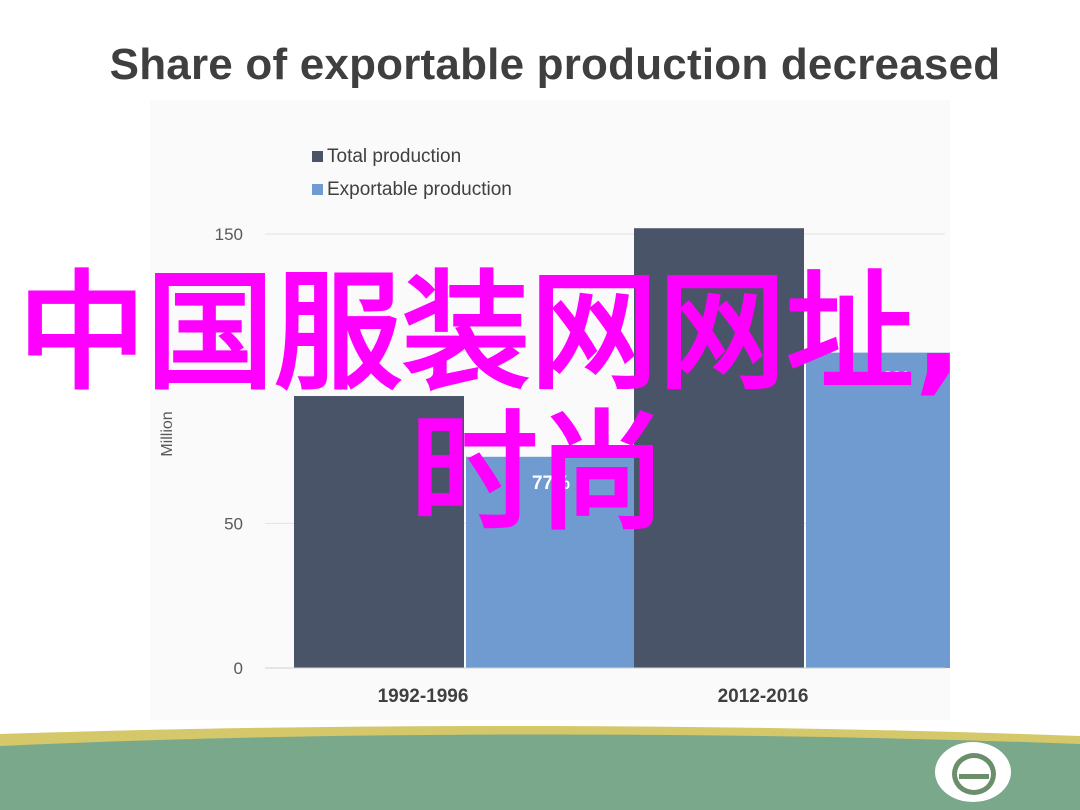 The height and width of the screenshot is (810, 1080). Describe the element at coordinates (891, 379) in the screenshot. I see `data-label: 72%` at that location.